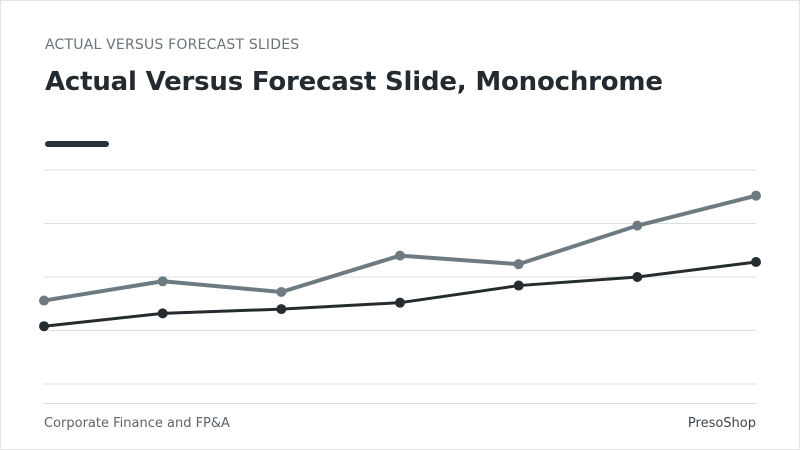 The width and height of the screenshot is (800, 450). Describe the element at coordinates (77, 144) in the screenshot. I see `title-accent-bar` at that location.